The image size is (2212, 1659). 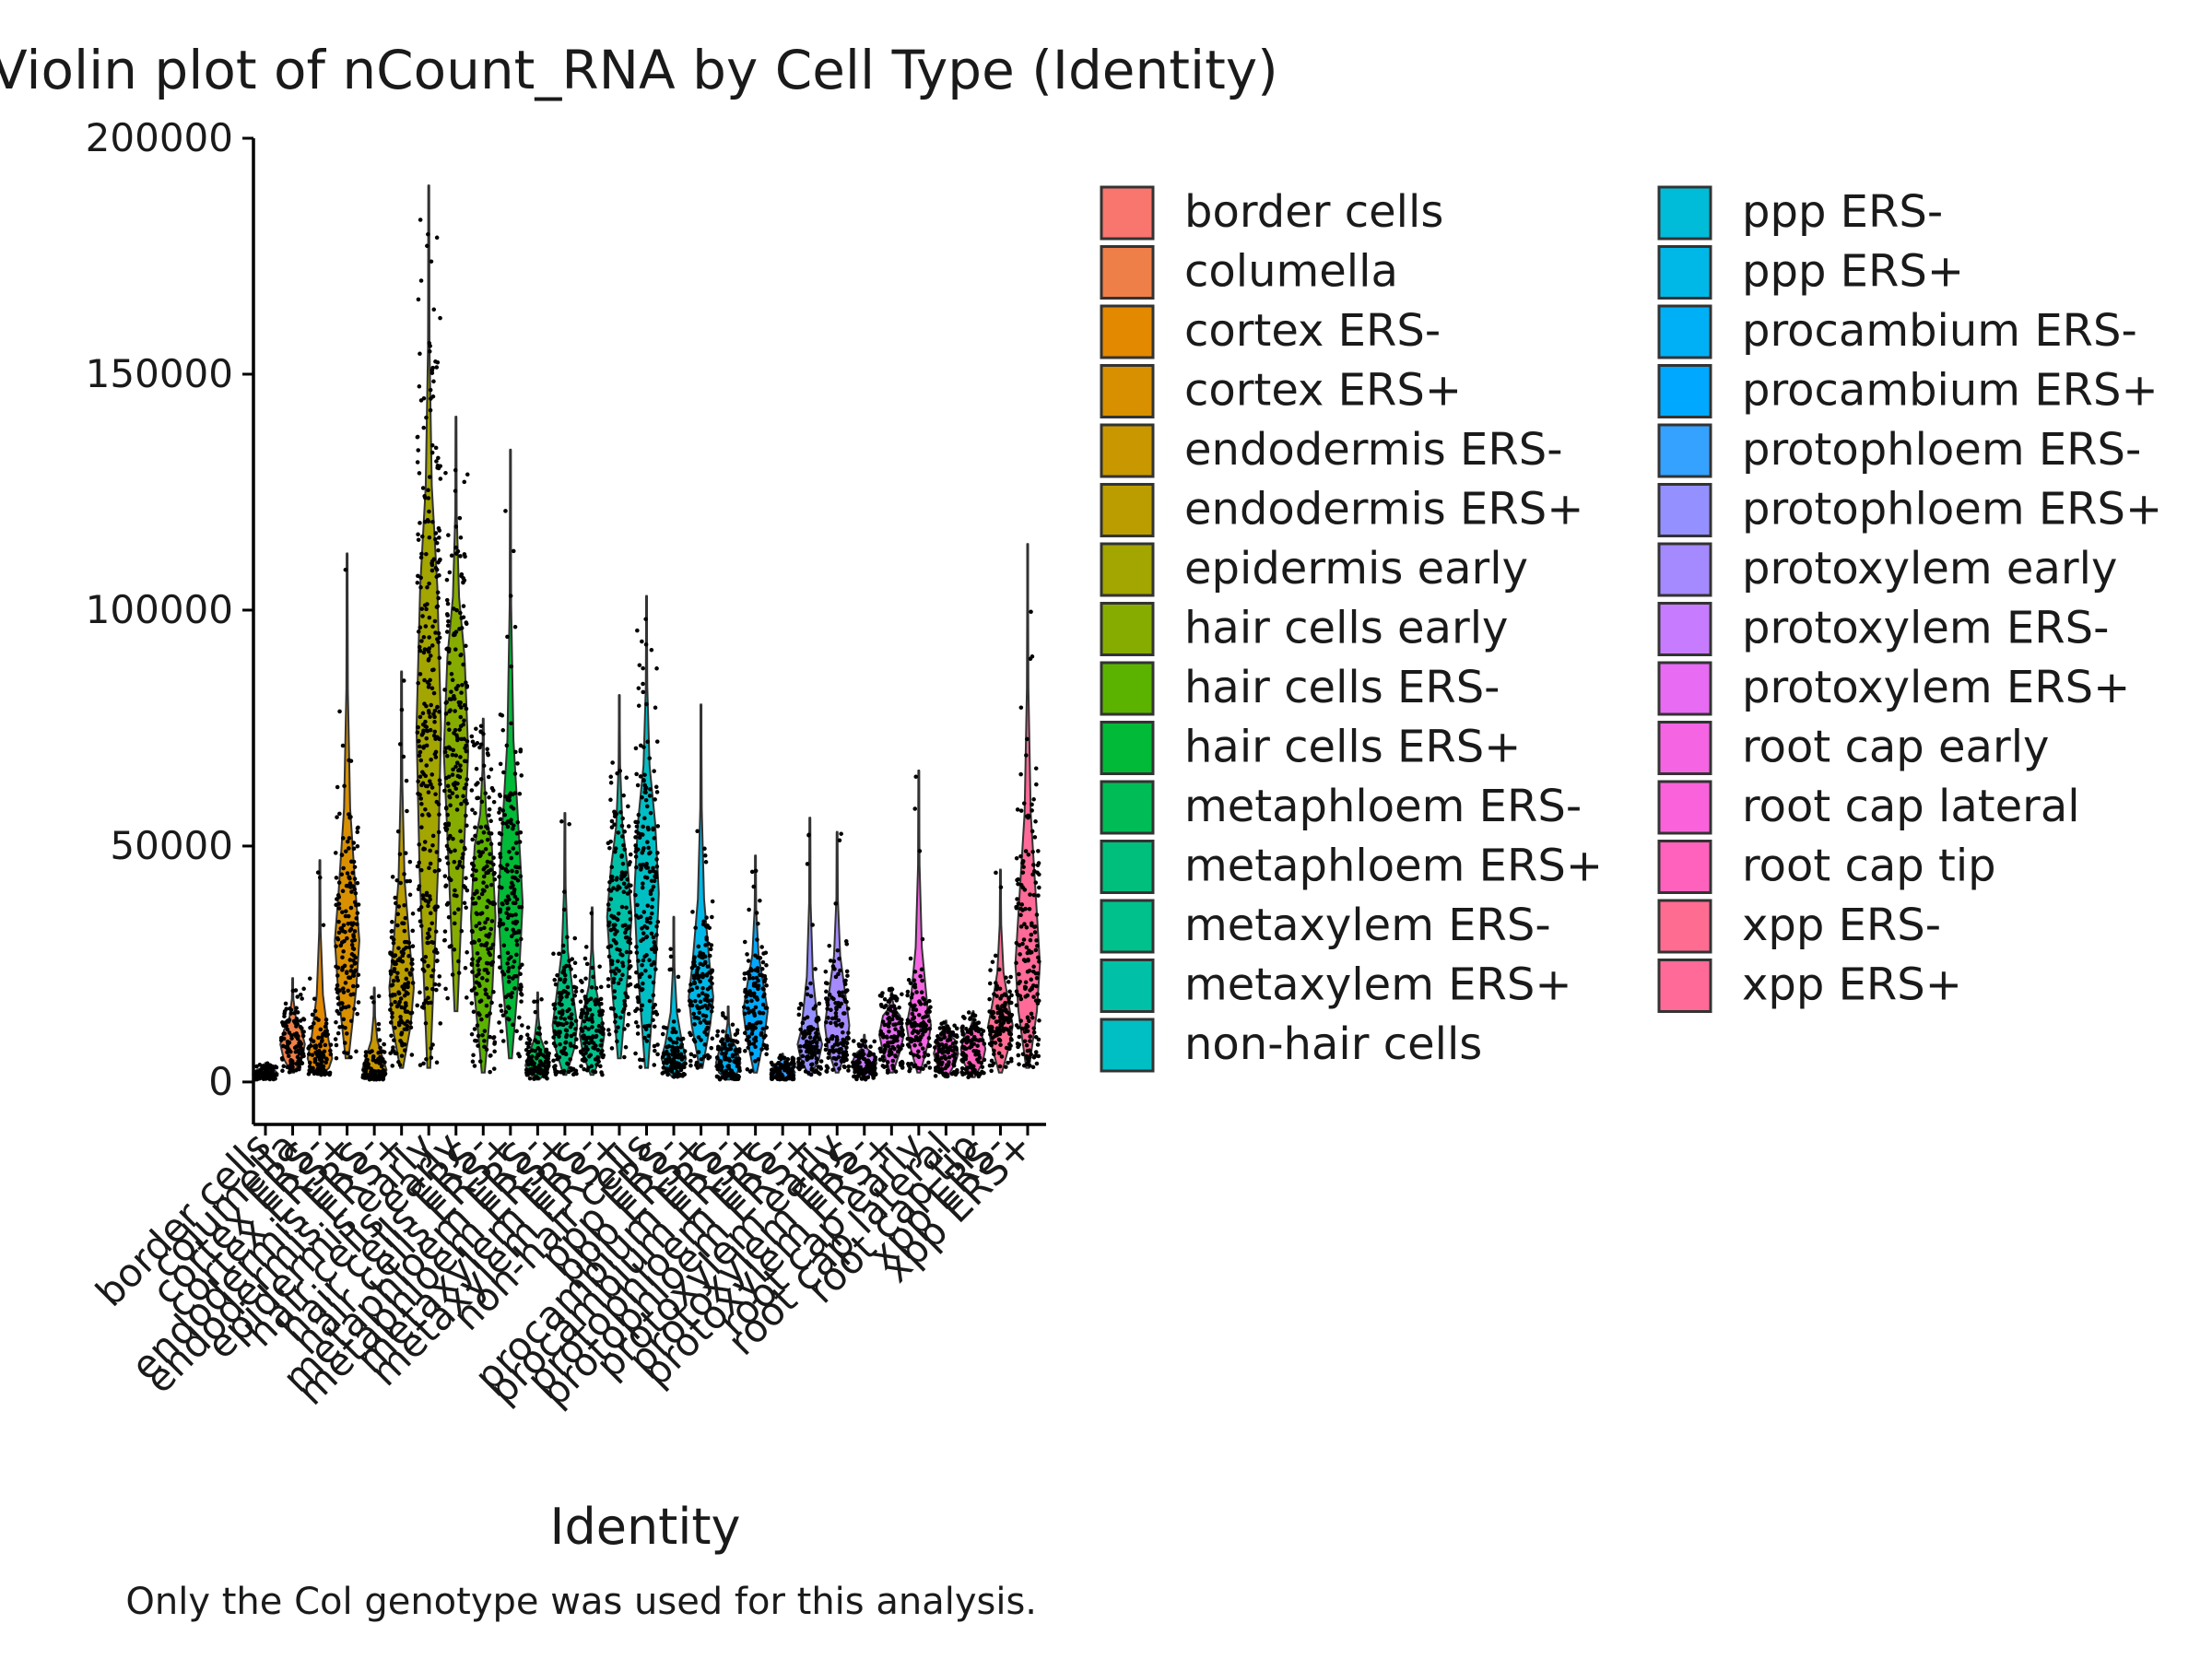 What do you see at coordinates (1393, 866) in the screenshot?
I see `legend-label: metaphloem ERS+` at bounding box center [1393, 866].